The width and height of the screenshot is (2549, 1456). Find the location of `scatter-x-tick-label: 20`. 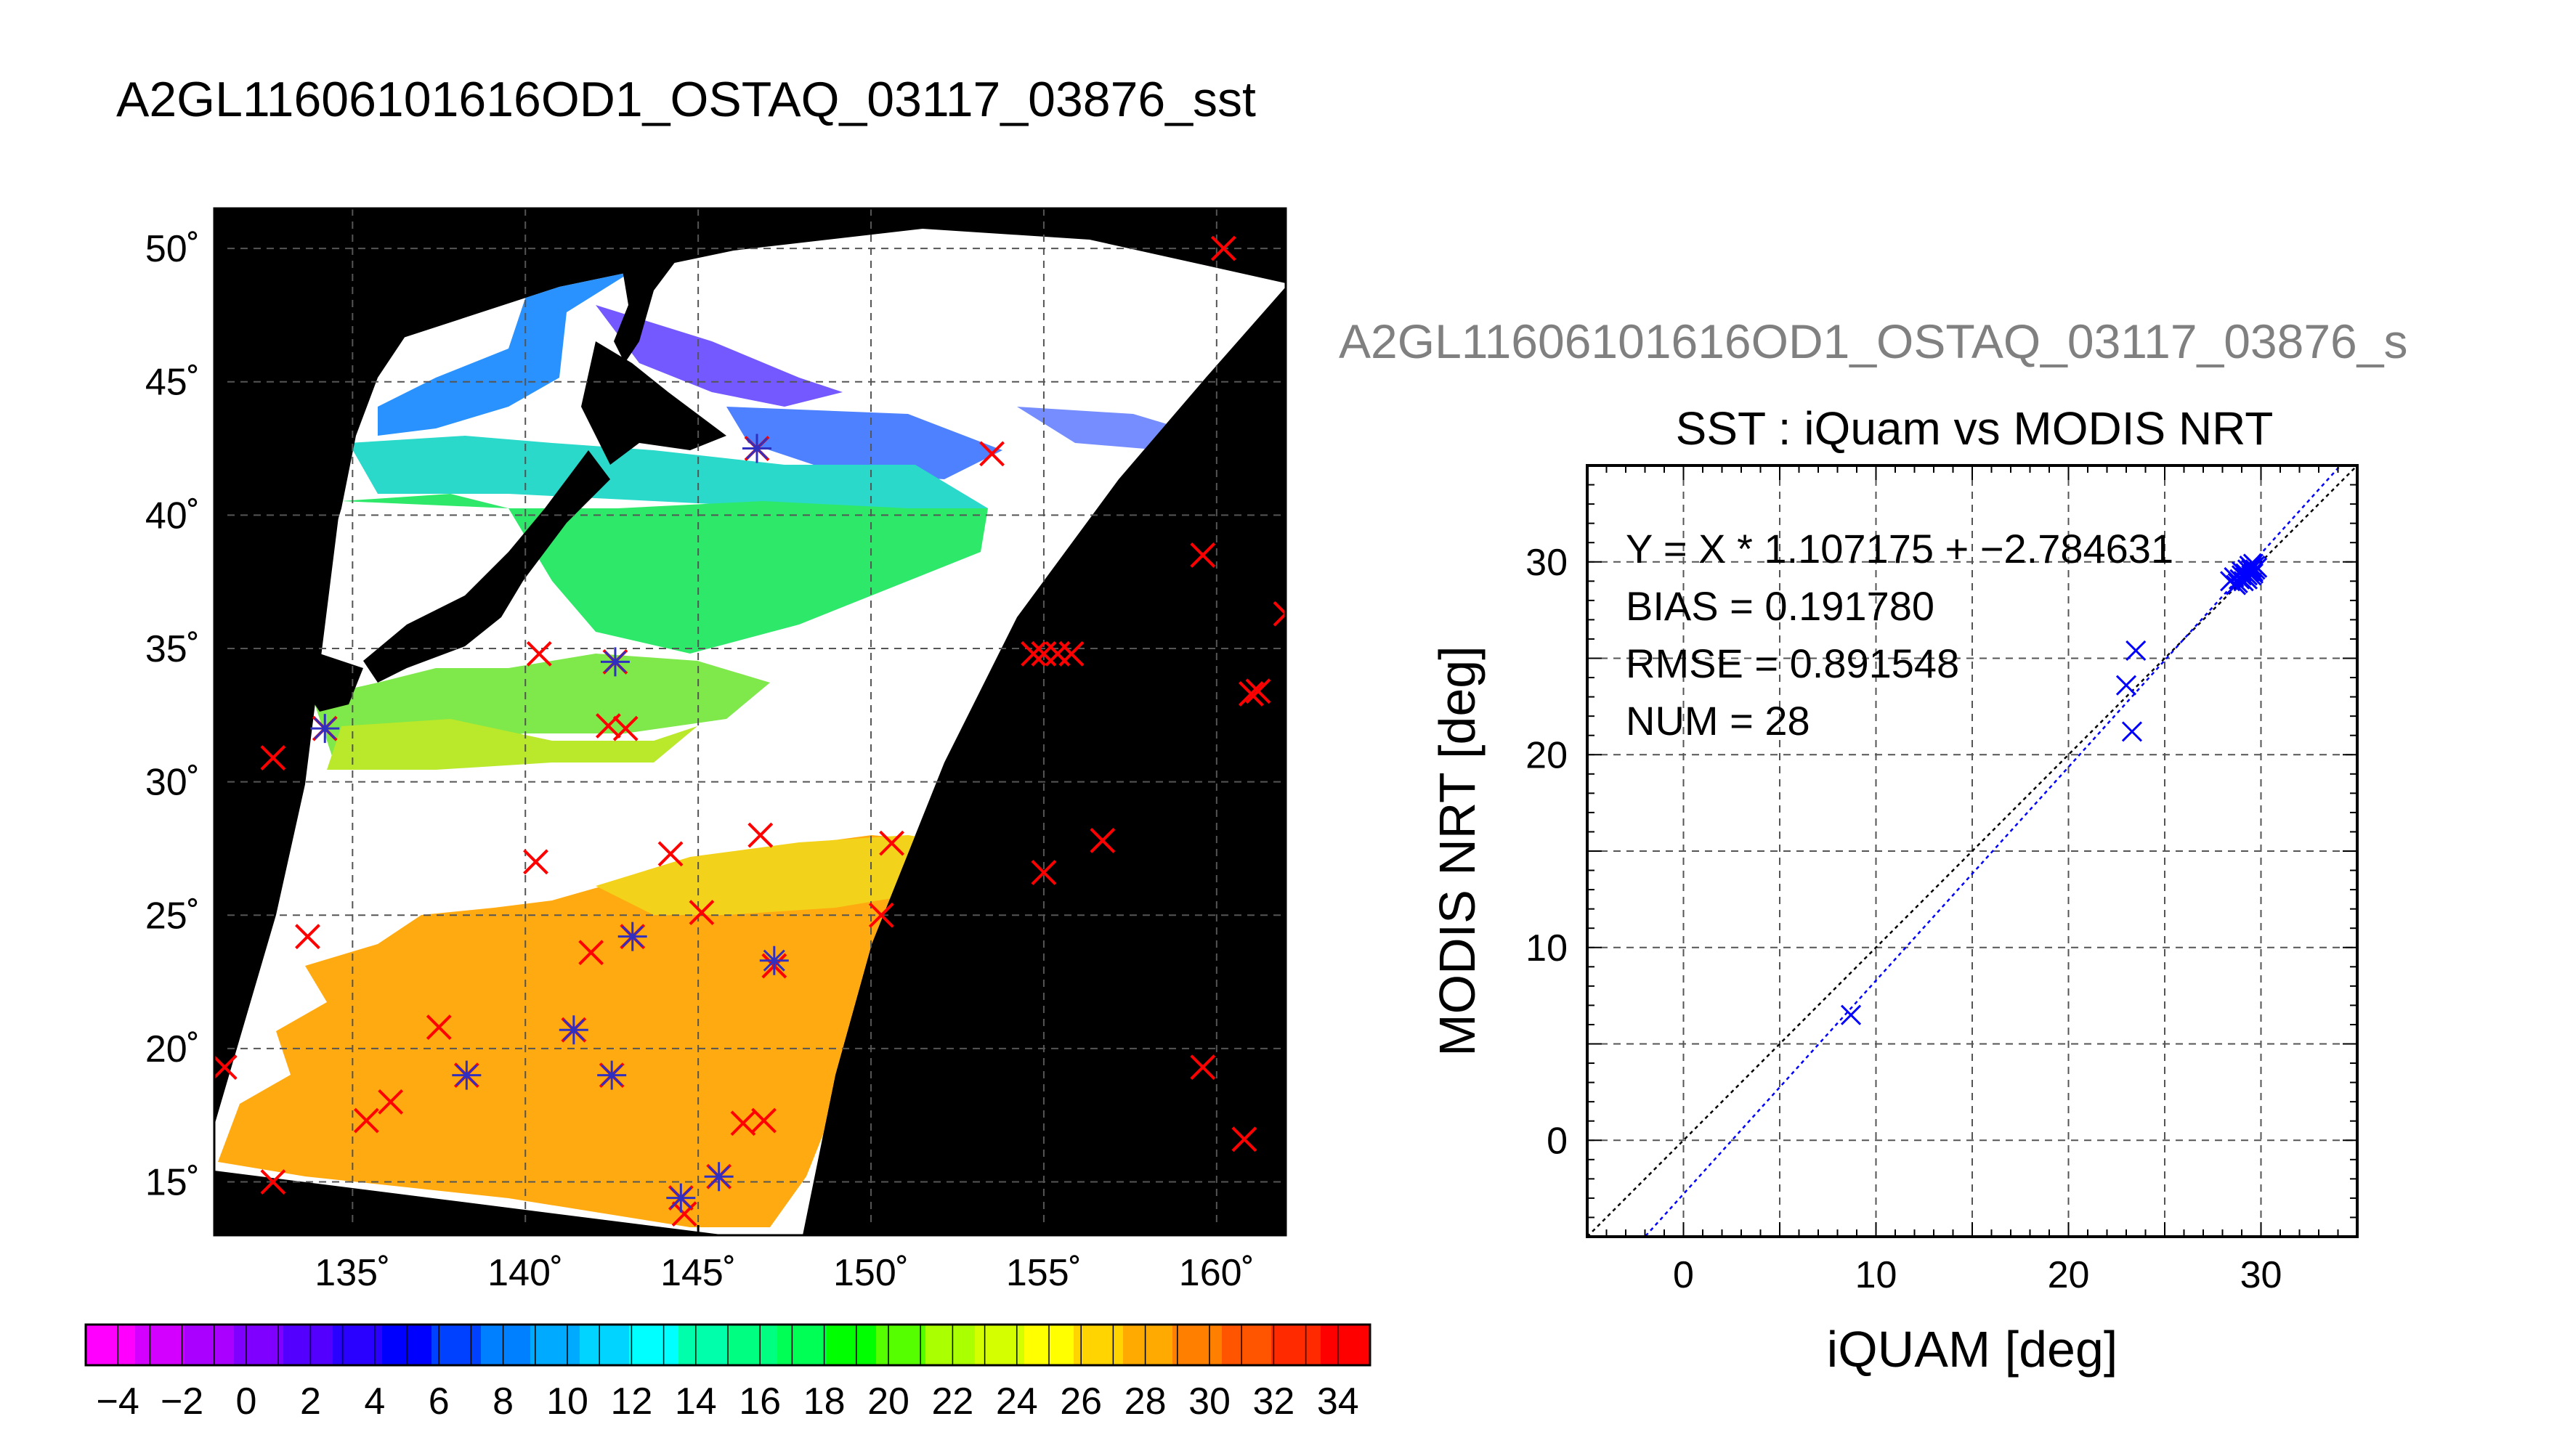

scatter-x-tick-label: 20 is located at coordinates (2069, 1275).